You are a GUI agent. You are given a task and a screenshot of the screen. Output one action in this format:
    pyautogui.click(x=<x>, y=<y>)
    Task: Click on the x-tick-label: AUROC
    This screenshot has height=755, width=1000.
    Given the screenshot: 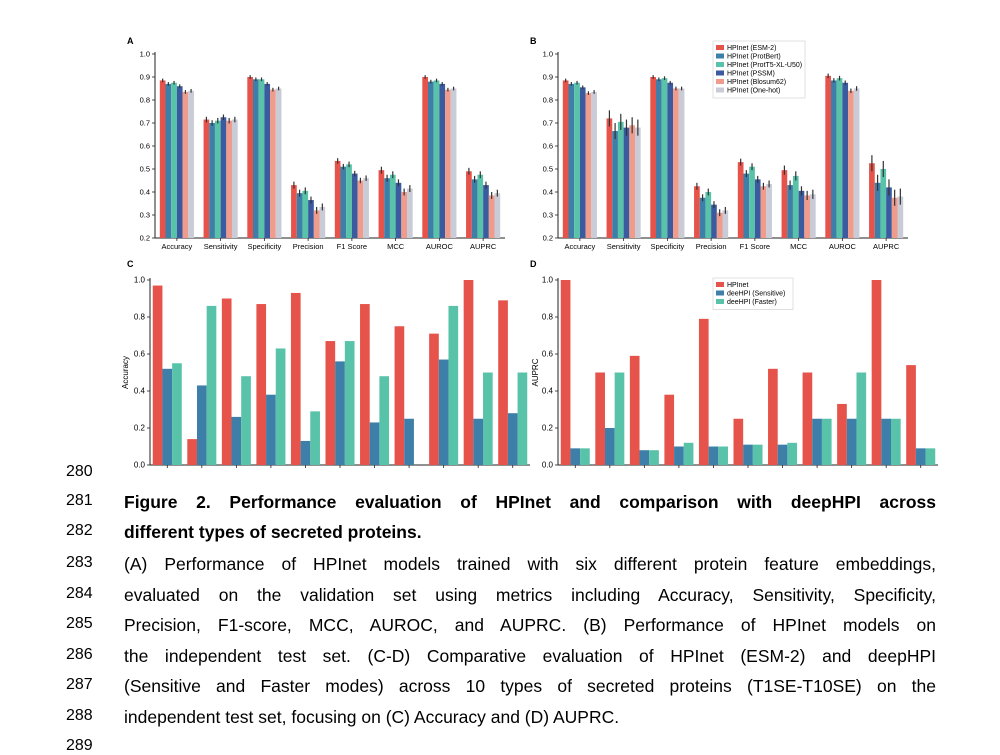 What is the action you would take?
    pyautogui.click(x=440, y=246)
    